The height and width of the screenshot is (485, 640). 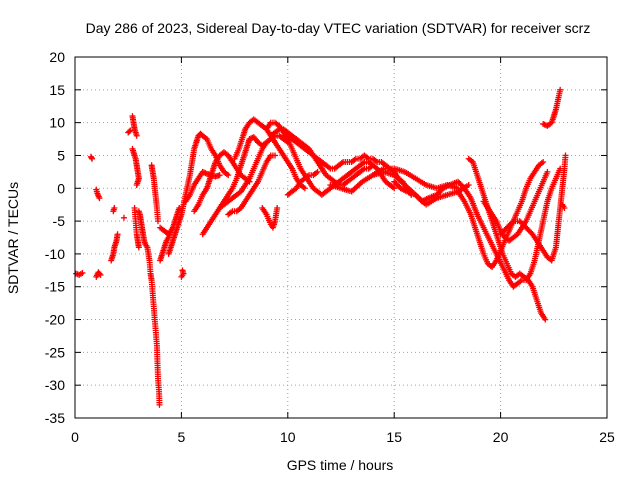 I want to click on y-tick-label: -35, so click(x=55, y=418).